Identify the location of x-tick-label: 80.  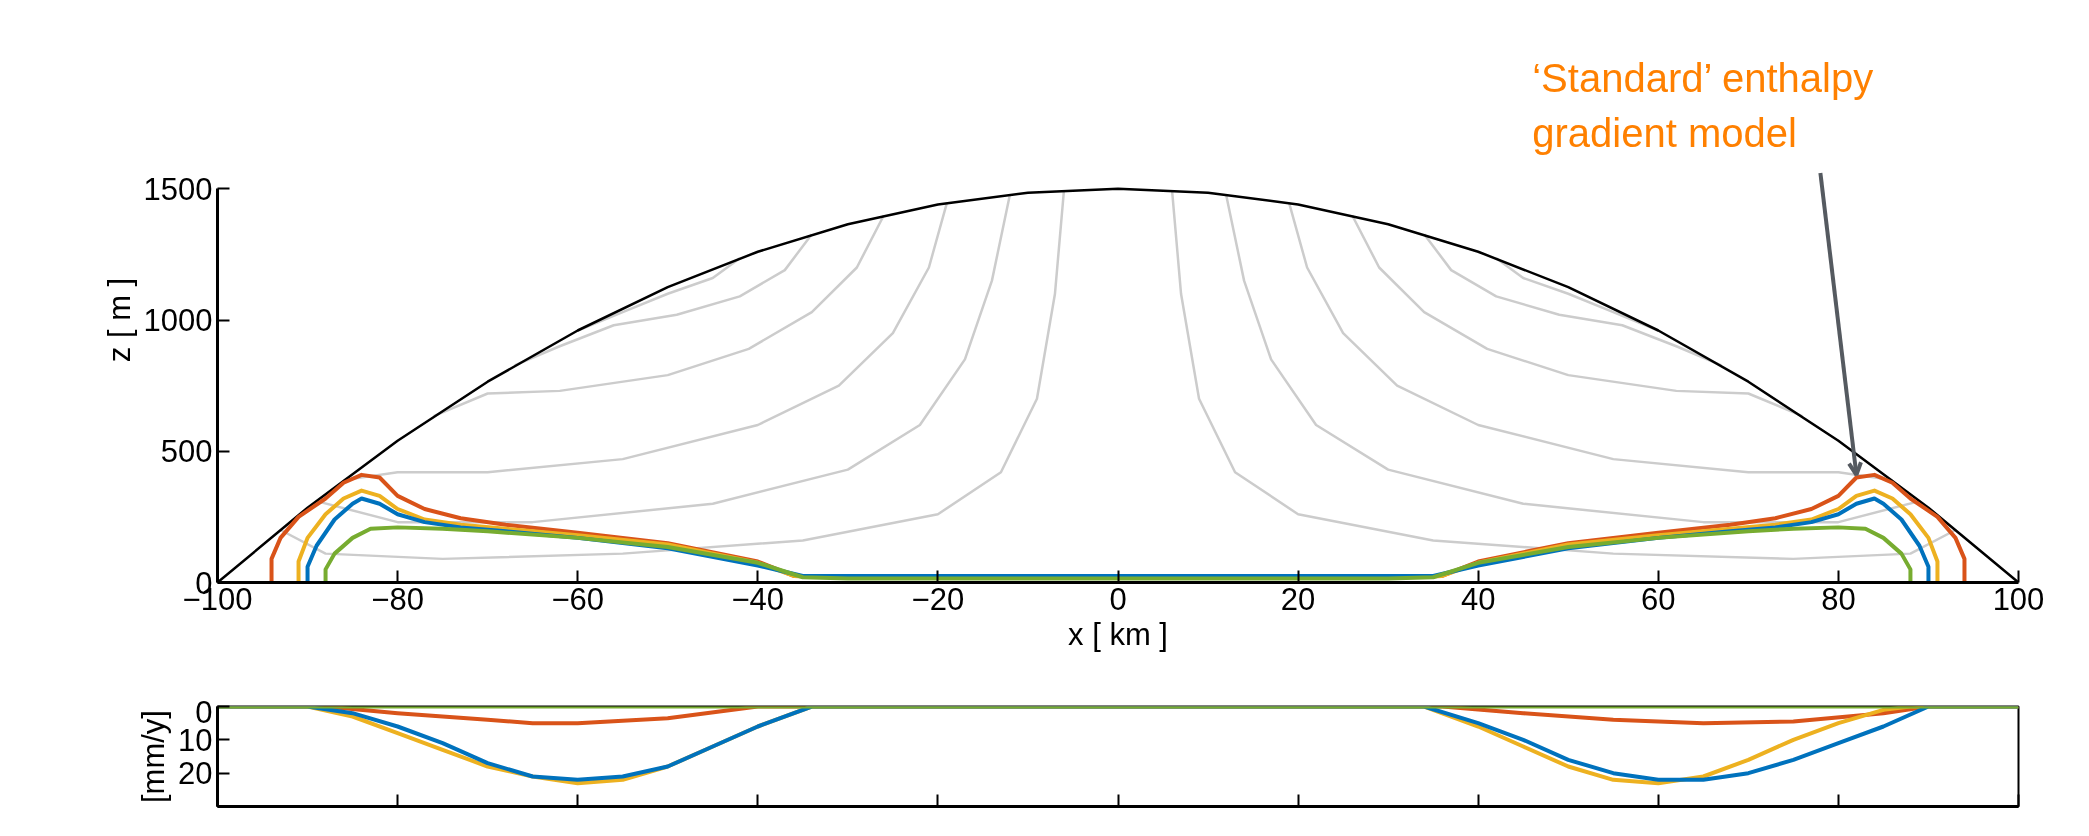
(1838, 599).